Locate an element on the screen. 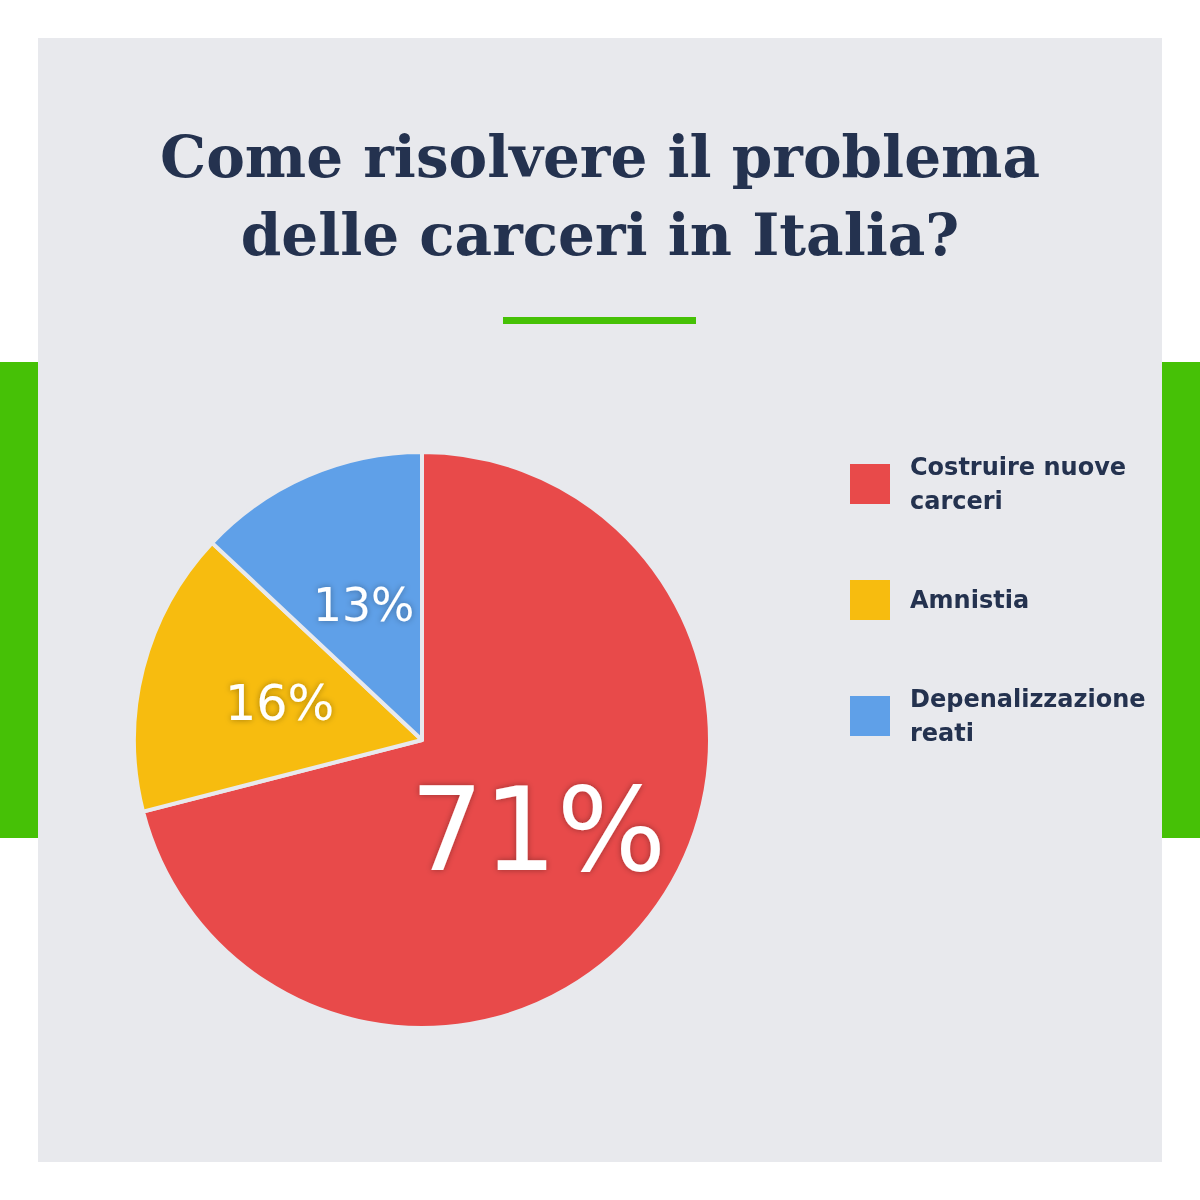 The height and width of the screenshot is (1200, 1200). chart-title: Come risolvere il problema delle carceri in Italia? is located at coordinates (600, 196).